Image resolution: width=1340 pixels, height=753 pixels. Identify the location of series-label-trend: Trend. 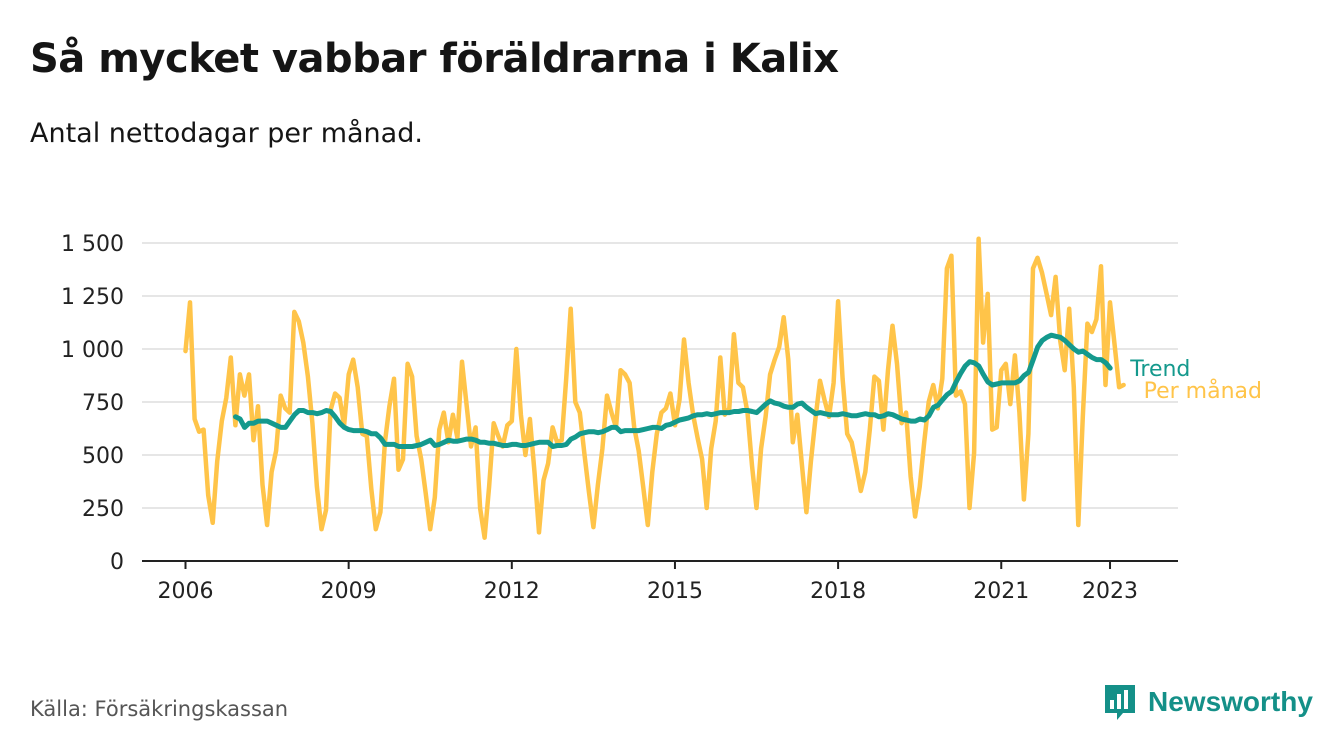
(1159, 369).